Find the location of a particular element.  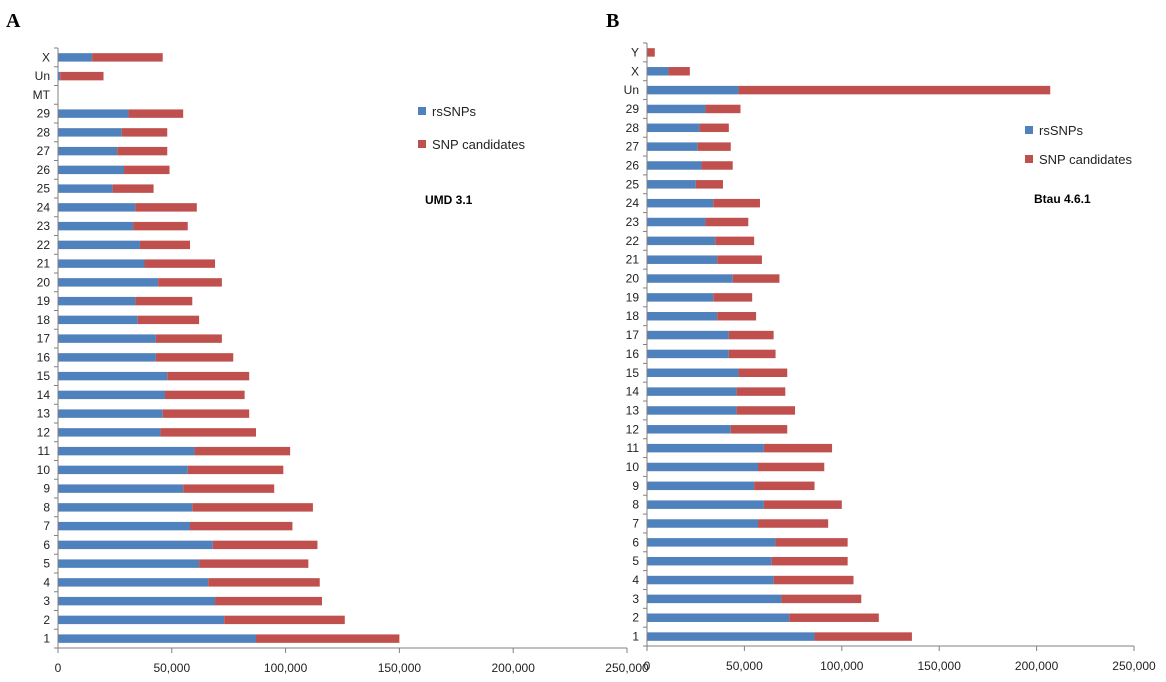

y-tick-label: 27 is located at coordinates (633, 147).